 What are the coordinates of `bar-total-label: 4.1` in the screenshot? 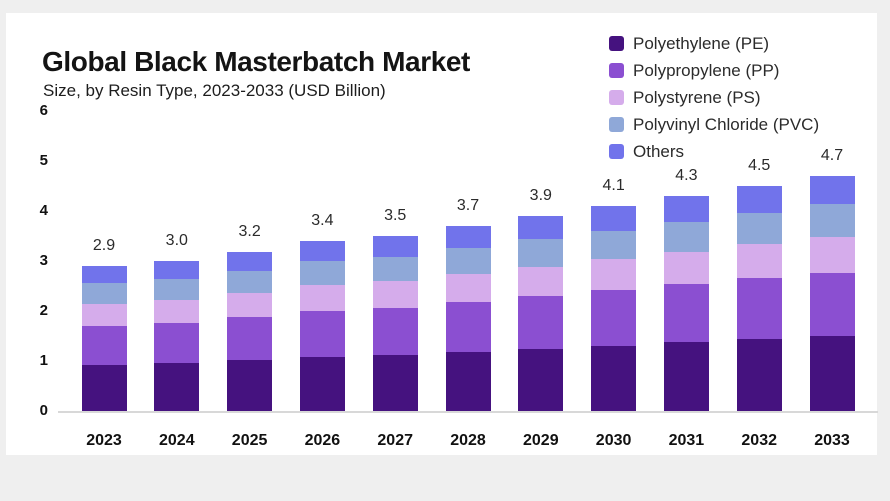 It's located at (613, 185).